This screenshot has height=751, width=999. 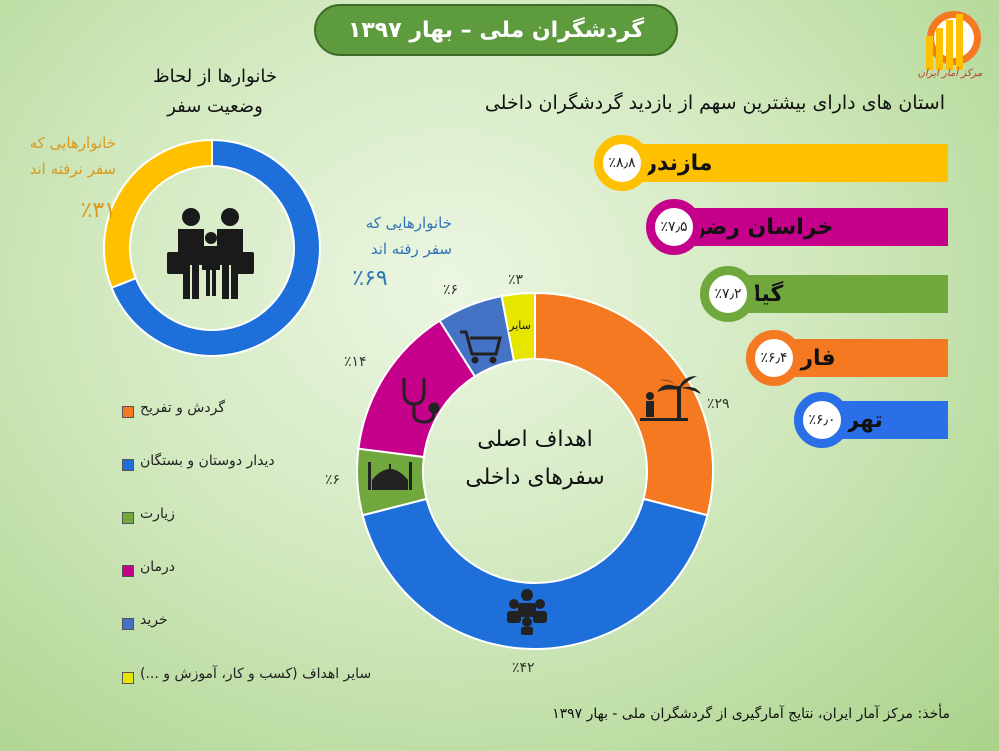 I want to click on legend-label: سایر اهداف (کسب و کار، آموزش و ...), so click(x=256, y=674).